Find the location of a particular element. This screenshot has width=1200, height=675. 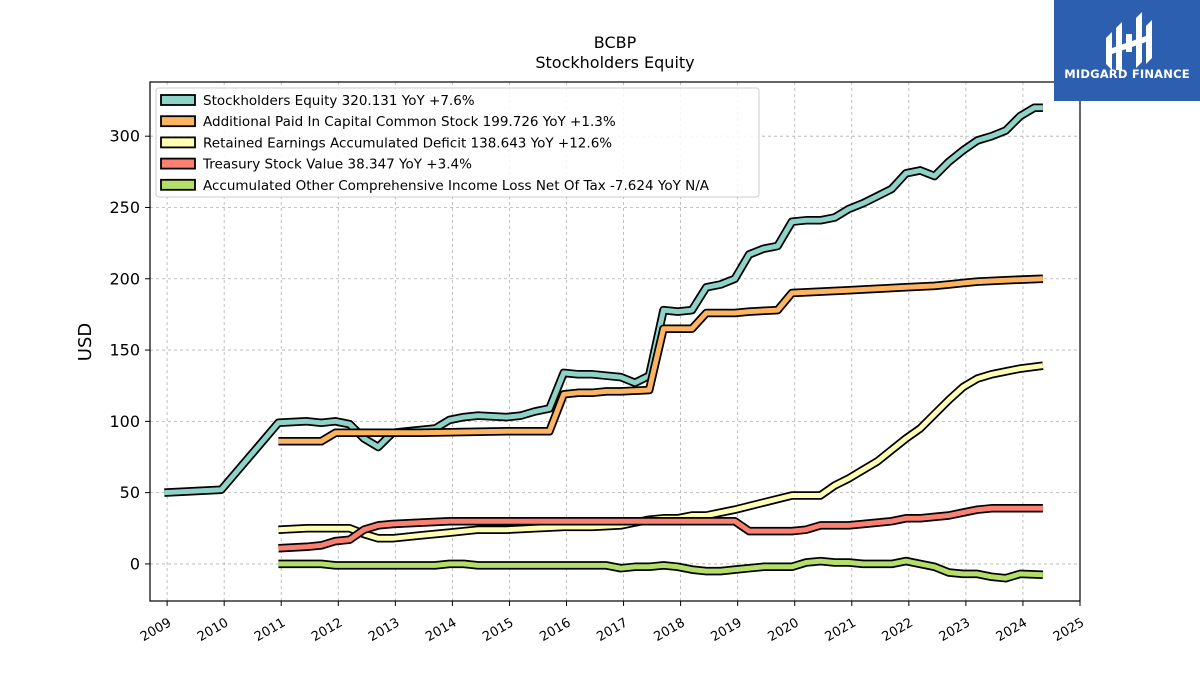

x-tick-label: 2023 is located at coordinates (955, 630).